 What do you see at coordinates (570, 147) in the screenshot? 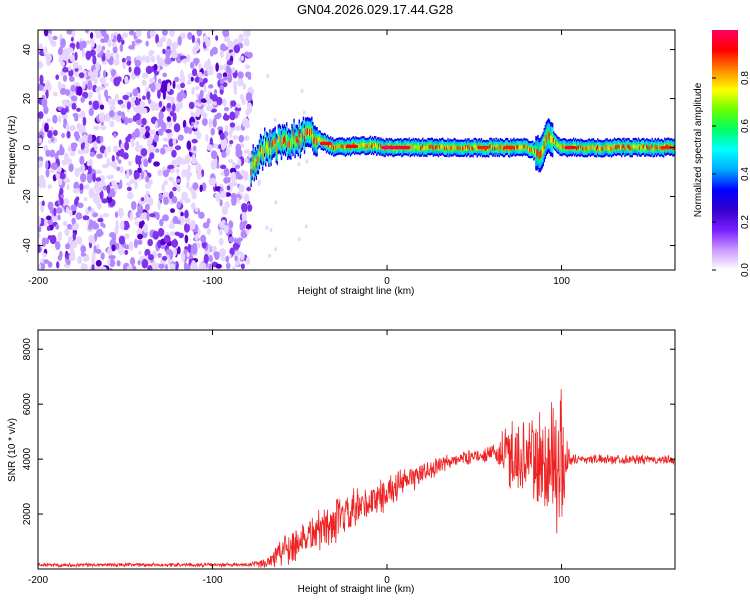
I see `heatmap-peak-cell` at bounding box center [570, 147].